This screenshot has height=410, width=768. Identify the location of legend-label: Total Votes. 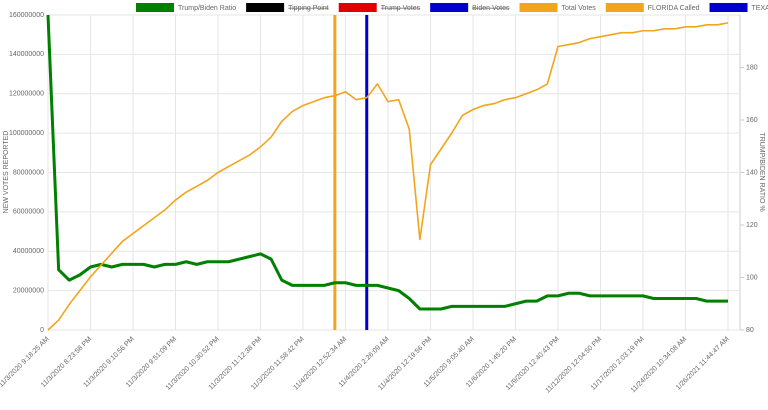
(579, 8).